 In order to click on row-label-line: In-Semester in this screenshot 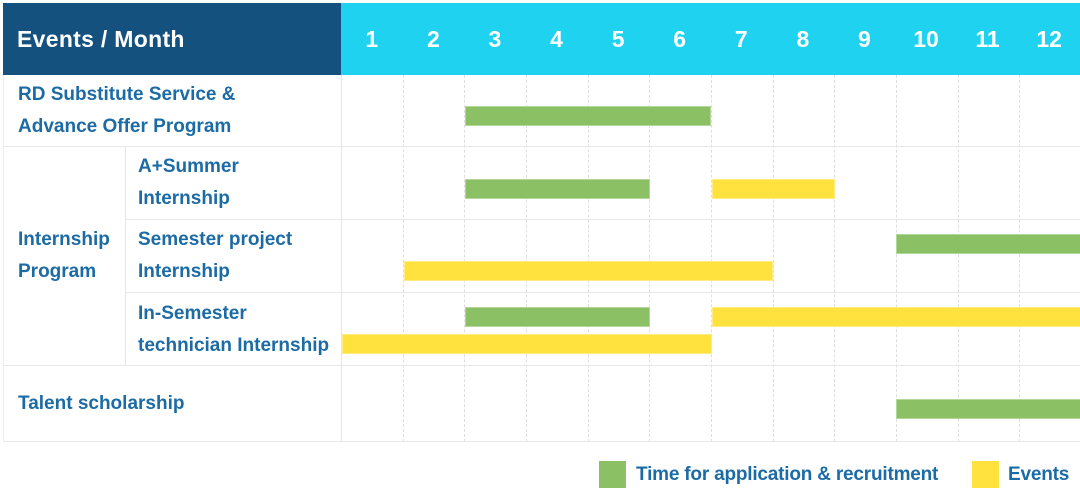, I will do `click(192, 313)`.